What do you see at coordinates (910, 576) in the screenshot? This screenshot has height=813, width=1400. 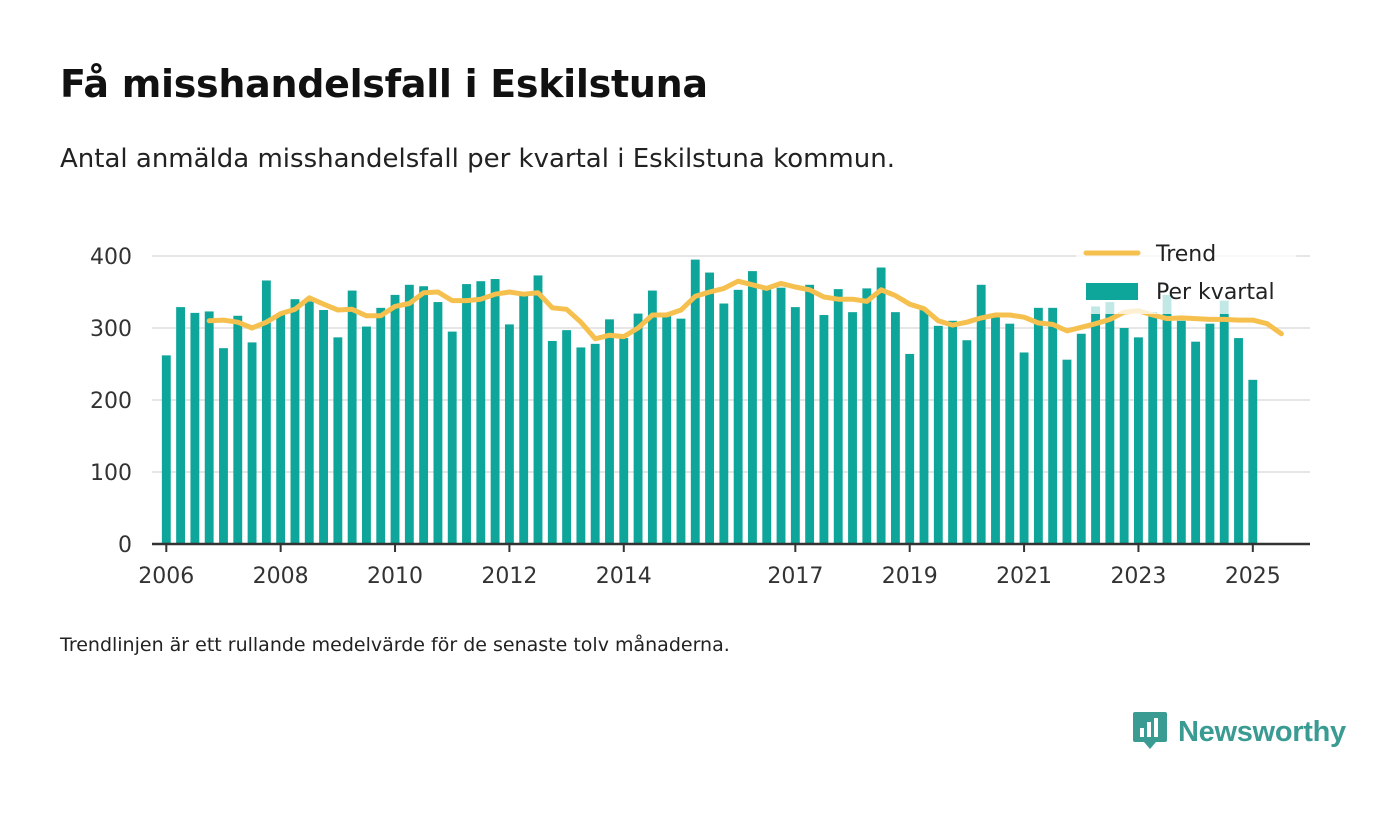 I see `x-tick-label: 2019` at bounding box center [910, 576].